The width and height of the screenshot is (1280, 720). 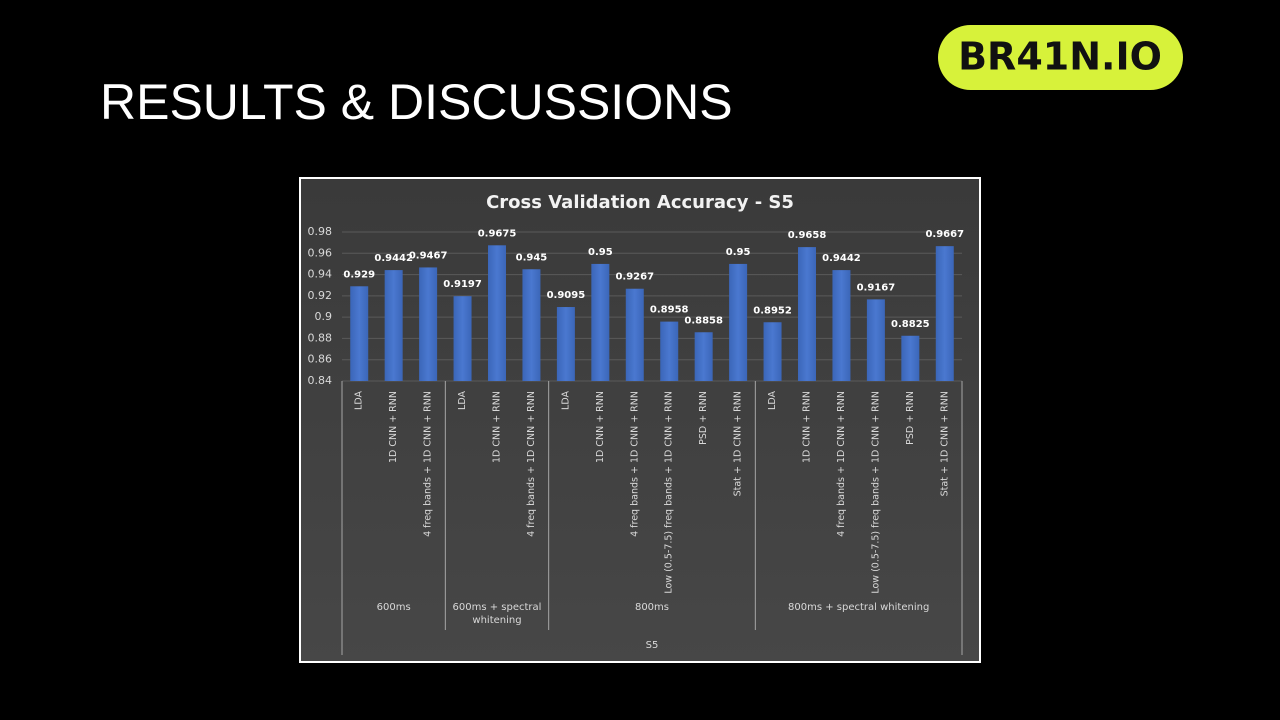 What do you see at coordinates (651, 607) in the screenshot?
I see `group-label: 800ms` at bounding box center [651, 607].